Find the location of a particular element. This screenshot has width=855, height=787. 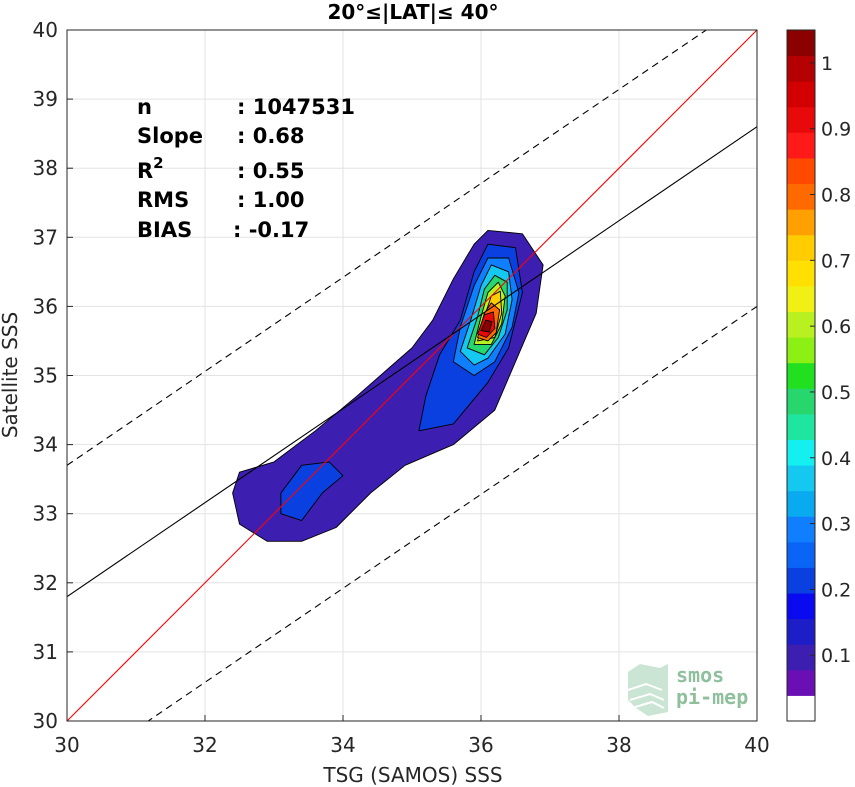

y-tick-label: 33 is located at coordinates (45, 514).